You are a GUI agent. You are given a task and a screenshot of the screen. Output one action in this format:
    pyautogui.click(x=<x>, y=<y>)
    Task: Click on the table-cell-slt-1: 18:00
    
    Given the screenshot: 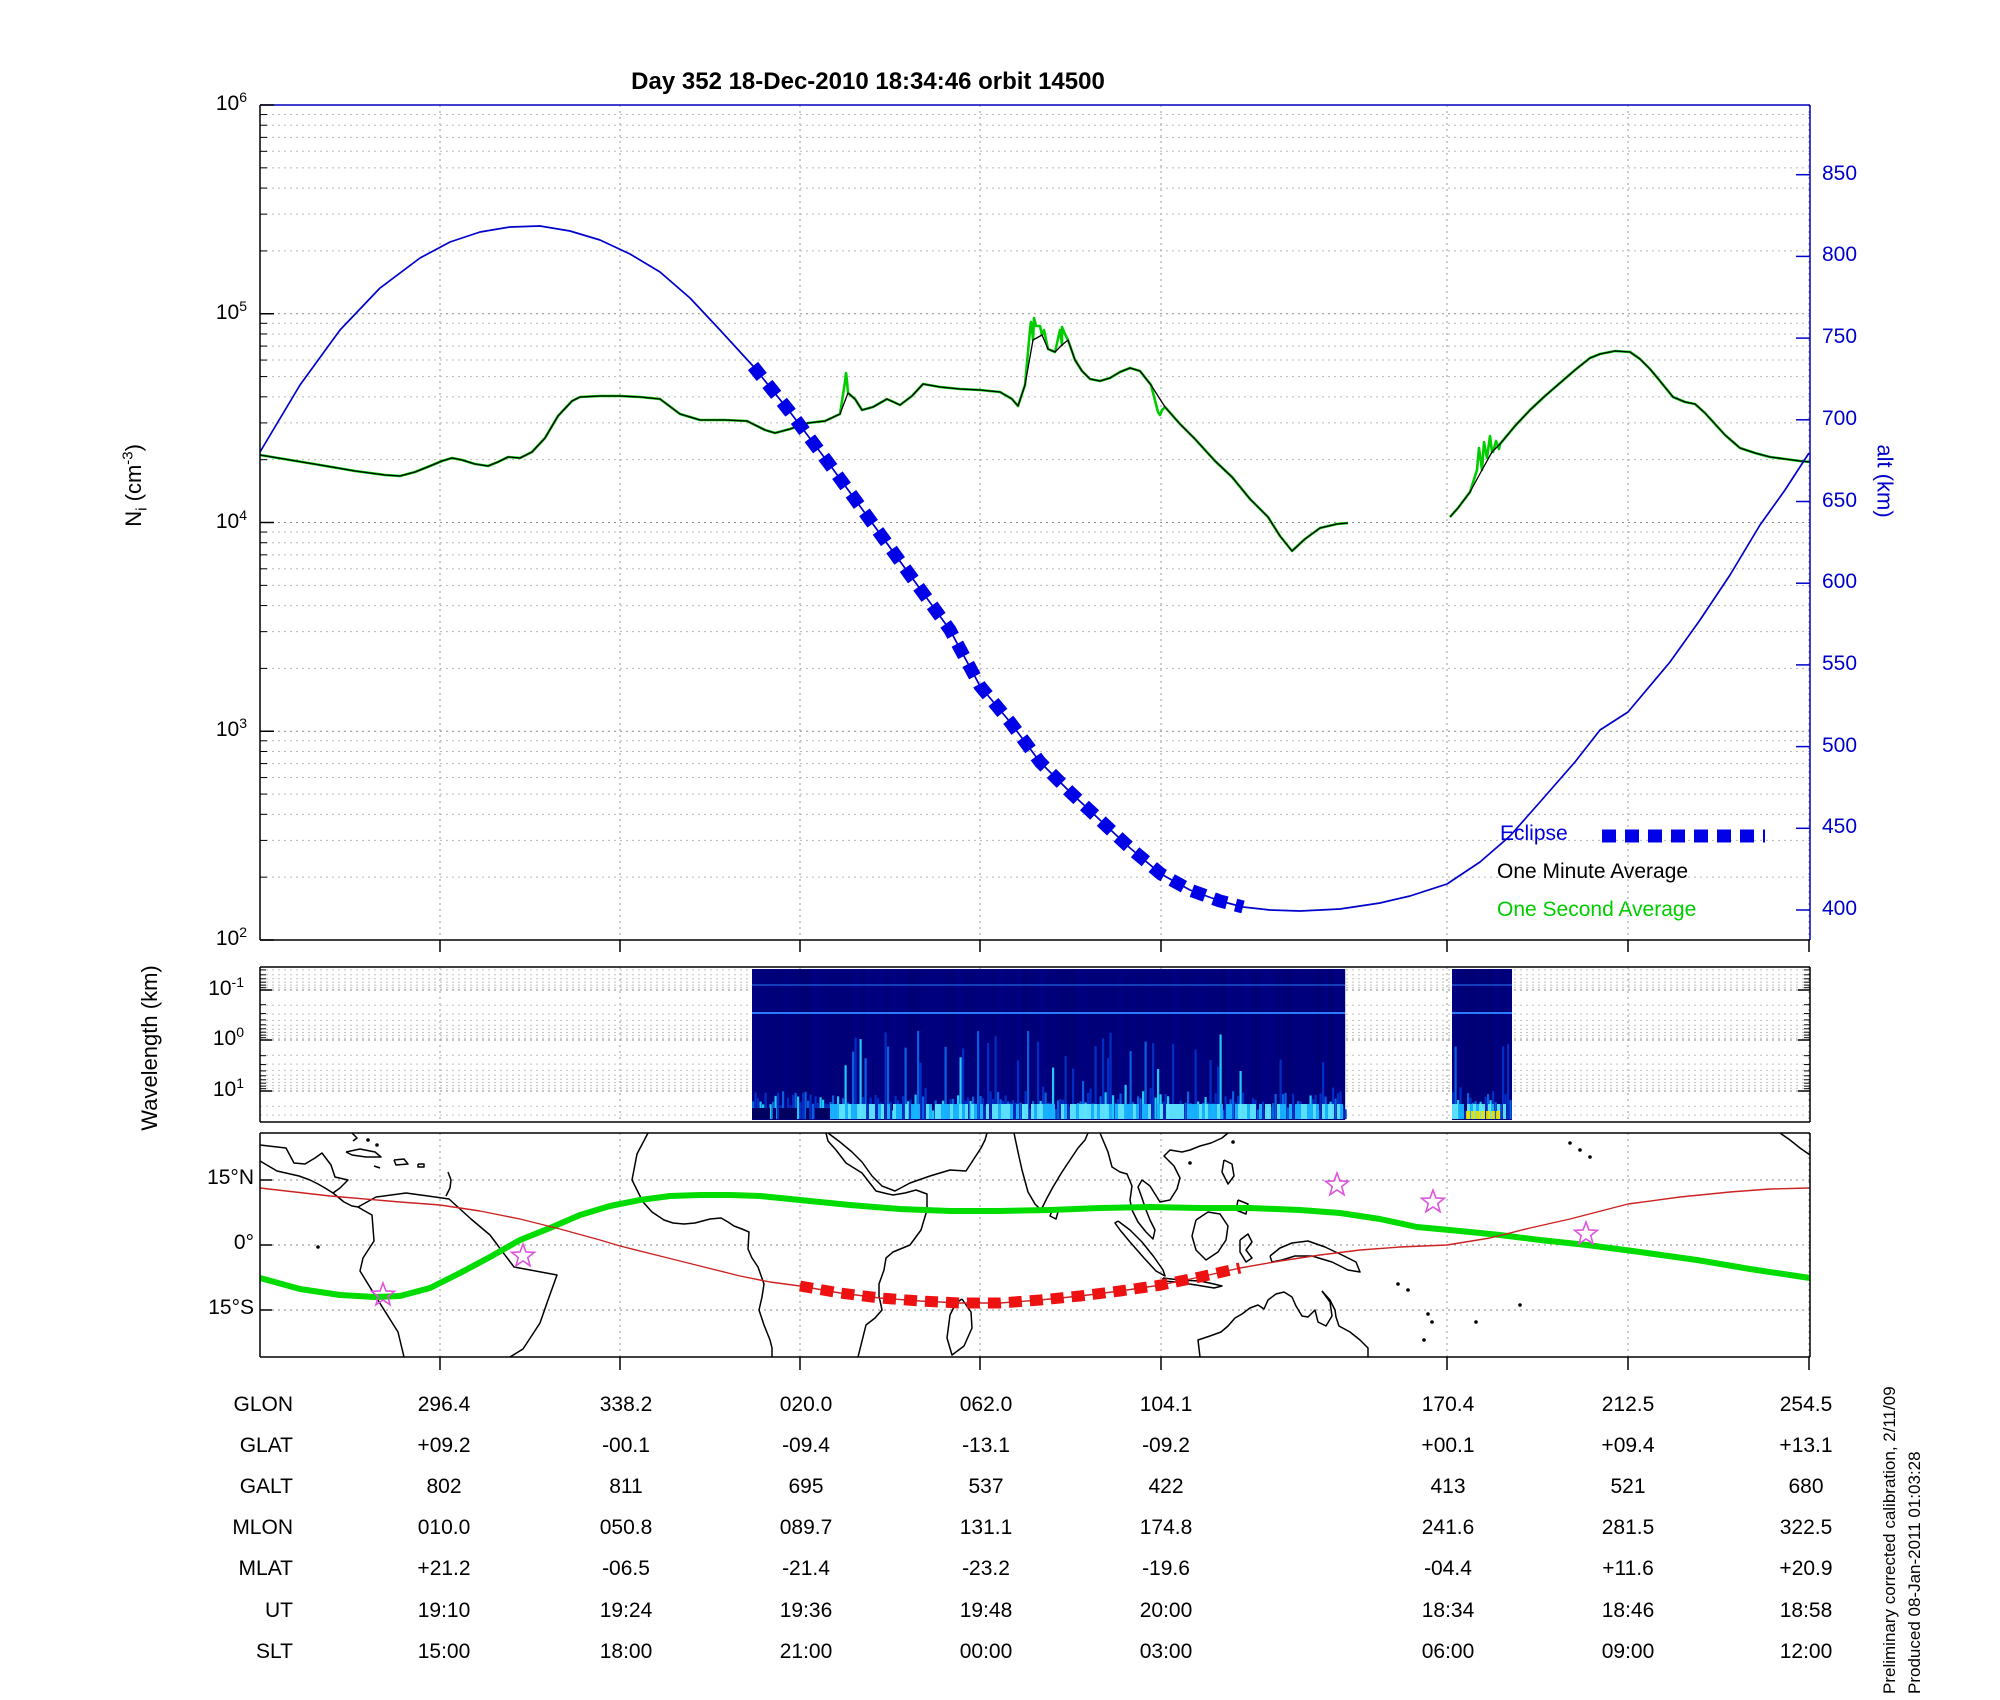 What is the action you would take?
    pyautogui.click(x=626, y=1651)
    